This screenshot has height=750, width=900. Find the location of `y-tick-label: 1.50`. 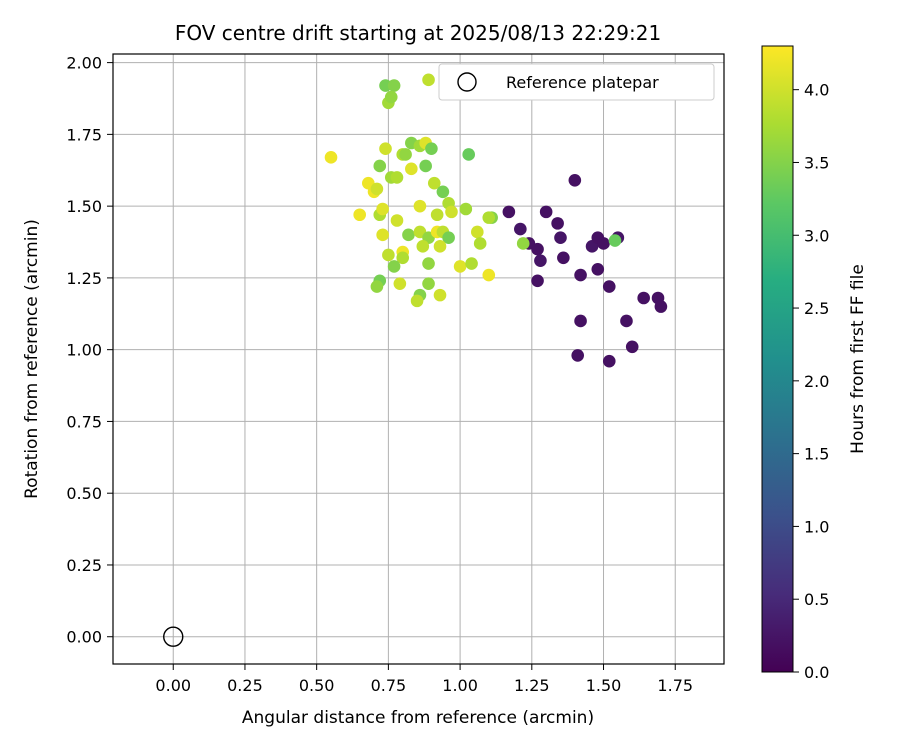

y-tick-label: 1.50 is located at coordinates (84, 206).